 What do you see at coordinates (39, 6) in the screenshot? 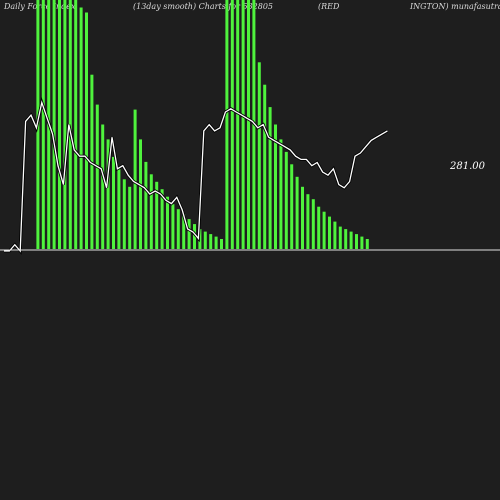
I see `chart-title-part-1: Daily Force Index` at bounding box center [39, 6].